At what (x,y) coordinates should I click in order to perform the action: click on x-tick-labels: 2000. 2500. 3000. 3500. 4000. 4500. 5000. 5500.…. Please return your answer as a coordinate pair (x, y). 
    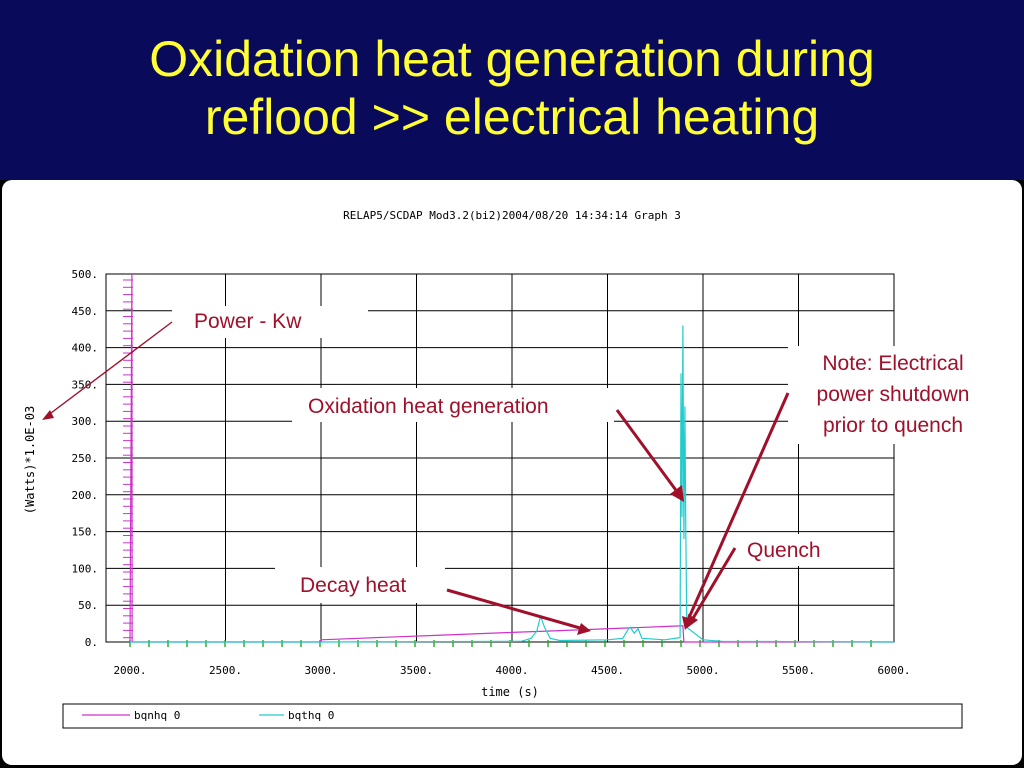
    Looking at the image, I should click on (511, 670).